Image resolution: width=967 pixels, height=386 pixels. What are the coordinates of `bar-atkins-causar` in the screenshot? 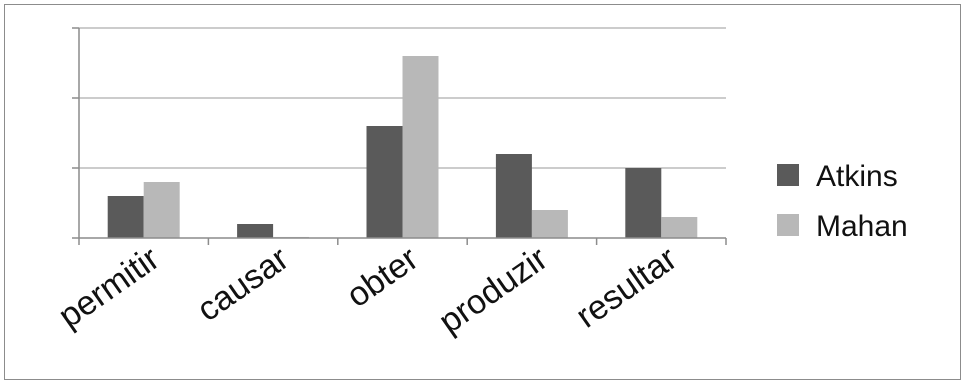 It's located at (255, 231).